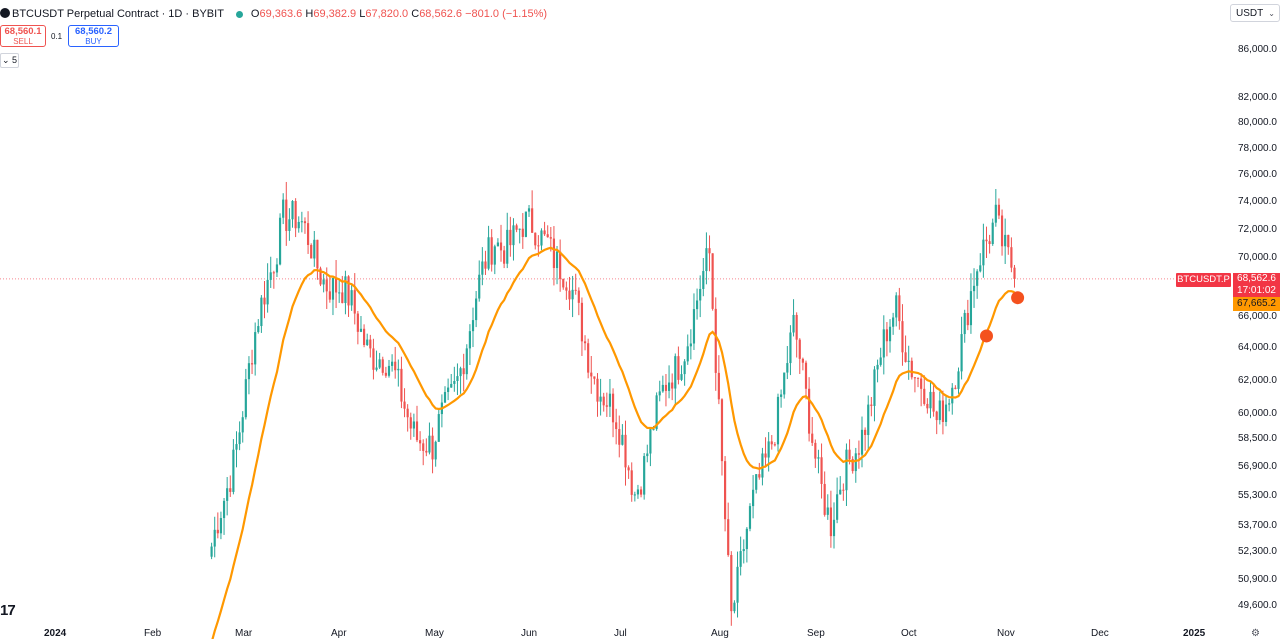 Image resolution: width=1280 pixels, height=639 pixels. Describe the element at coordinates (1257, 380) in the screenshot. I see `price-axis-label: 62,000.0` at that location.